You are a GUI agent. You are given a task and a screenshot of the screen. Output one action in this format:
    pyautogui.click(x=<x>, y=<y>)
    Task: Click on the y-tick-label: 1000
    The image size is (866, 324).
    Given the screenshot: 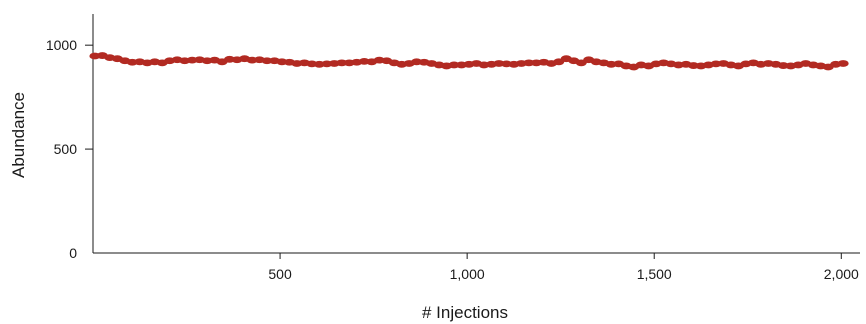 What is the action you would take?
    pyautogui.click(x=61, y=45)
    